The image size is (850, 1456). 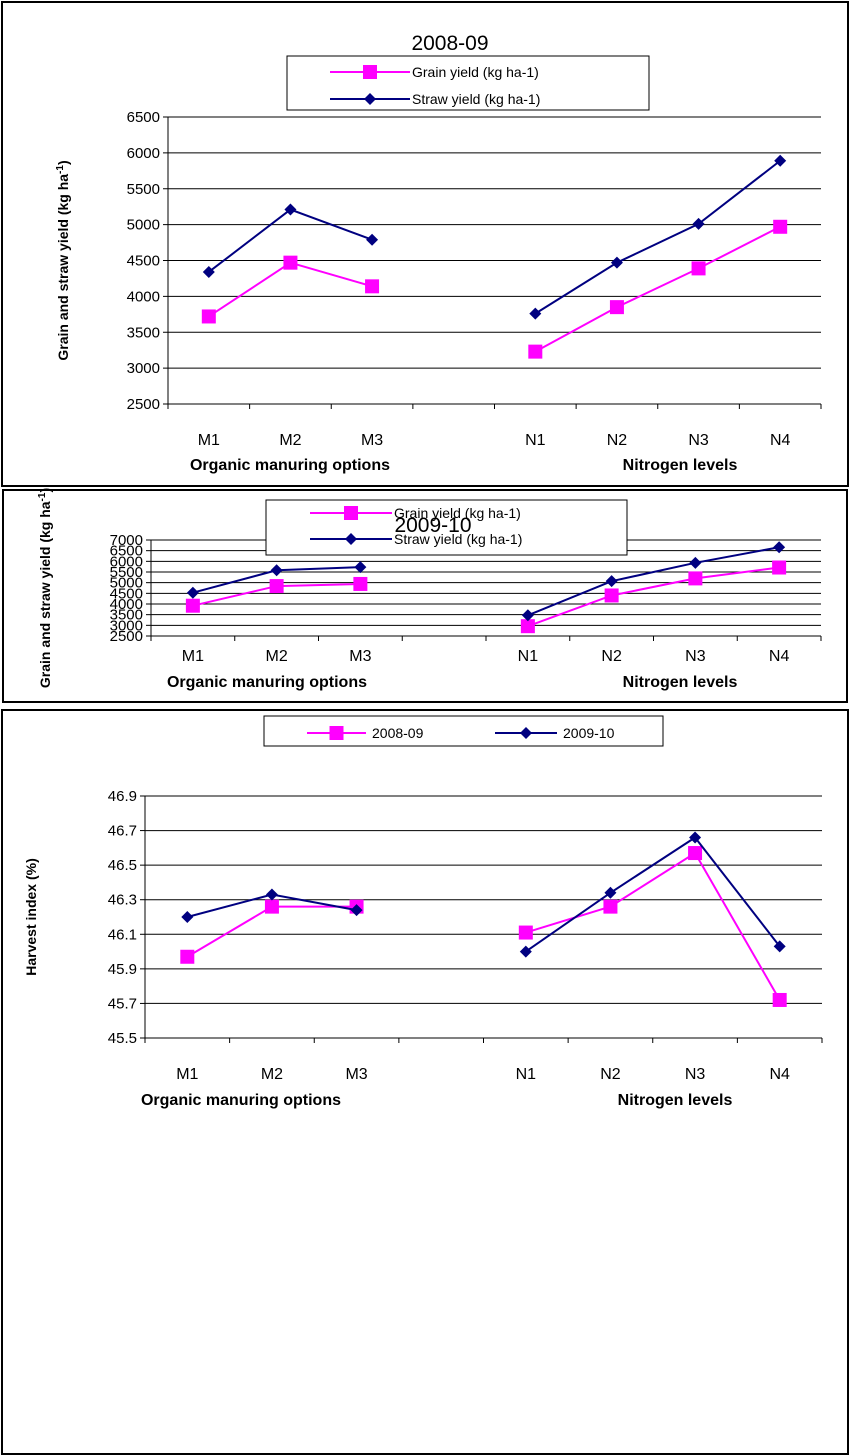 What do you see at coordinates (122, 934) in the screenshot?
I see `y-tick-label: 46.1` at bounding box center [122, 934].